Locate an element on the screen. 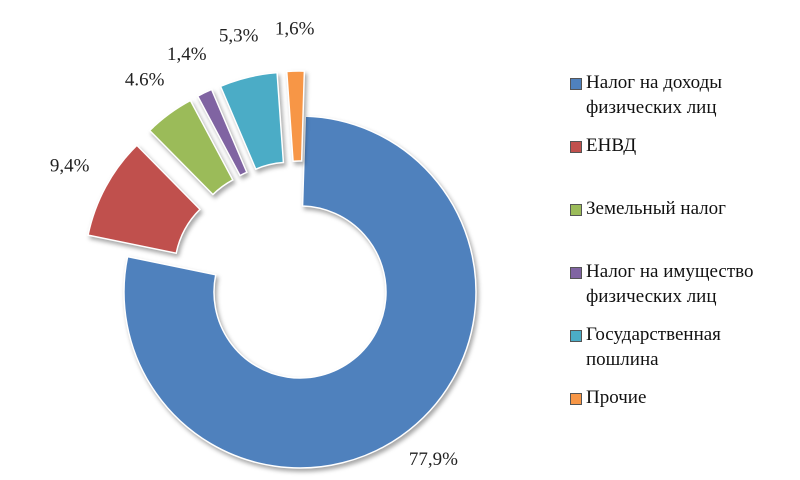 Image resolution: width=800 pixels, height=480 pixels. data-label: 1,4% is located at coordinates (187, 54).